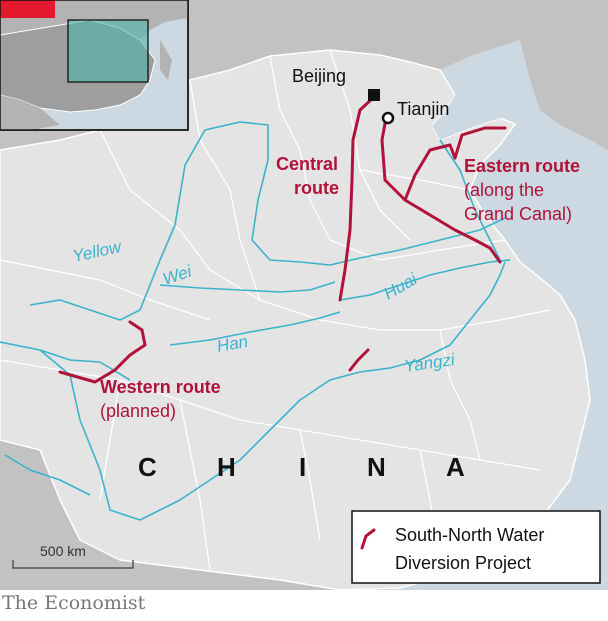  I want to click on inset-map, so click(94, 65).